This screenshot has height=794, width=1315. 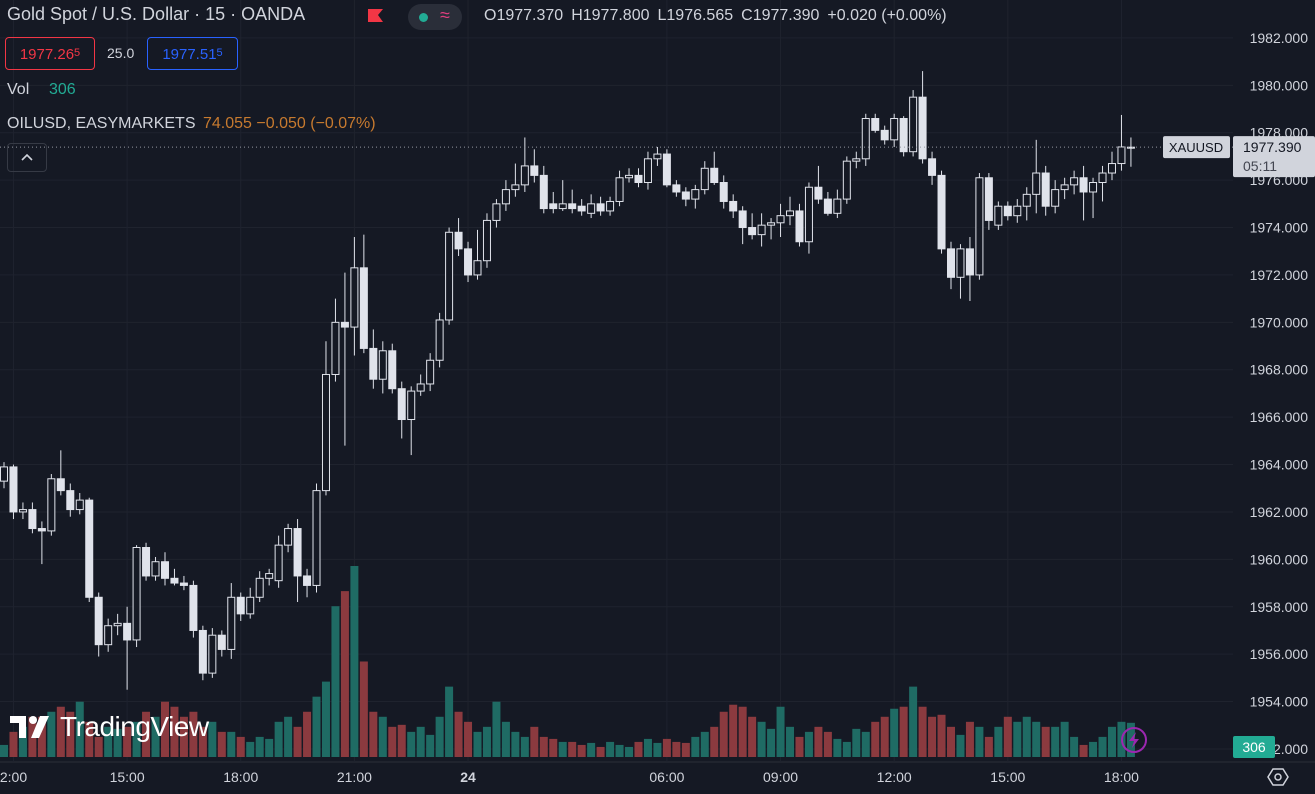 I want to click on flag-icon, so click(x=375, y=15).